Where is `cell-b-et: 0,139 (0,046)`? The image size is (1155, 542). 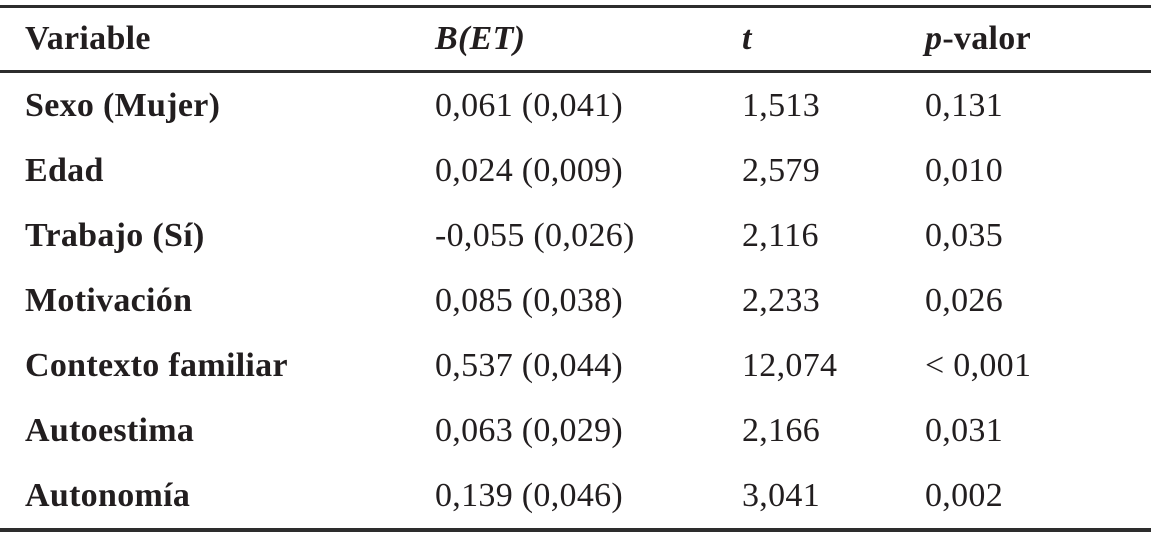
cell-b-et: 0,139 (0,046) is located at coordinates (529, 495).